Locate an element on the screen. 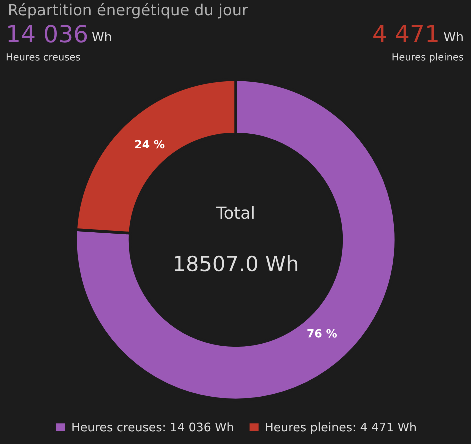 The width and height of the screenshot is (471, 444). text: 14 036 is located at coordinates (48, 33).